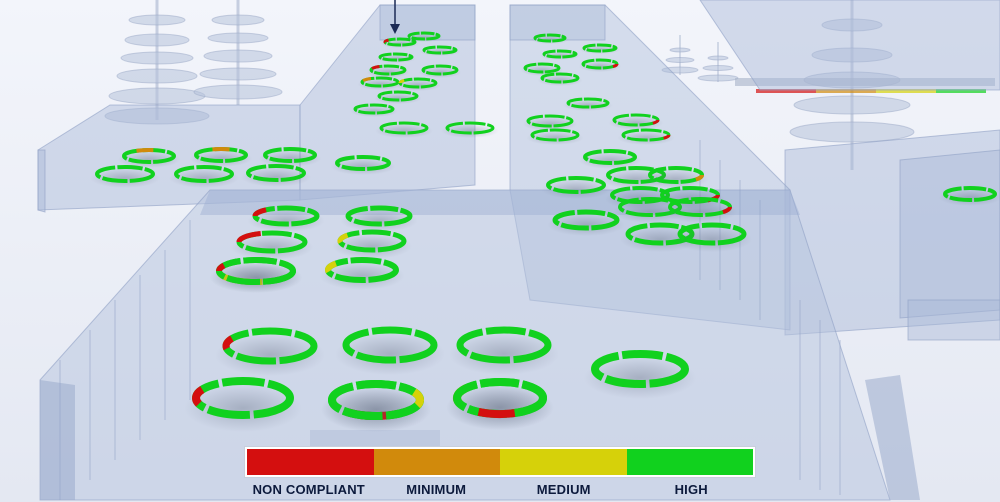 Image resolution: width=1000 pixels, height=502 pixels. What do you see at coordinates (308, 489) in the screenshot?
I see `legend-label-non-compliant: NON COMPLIANT` at bounding box center [308, 489].